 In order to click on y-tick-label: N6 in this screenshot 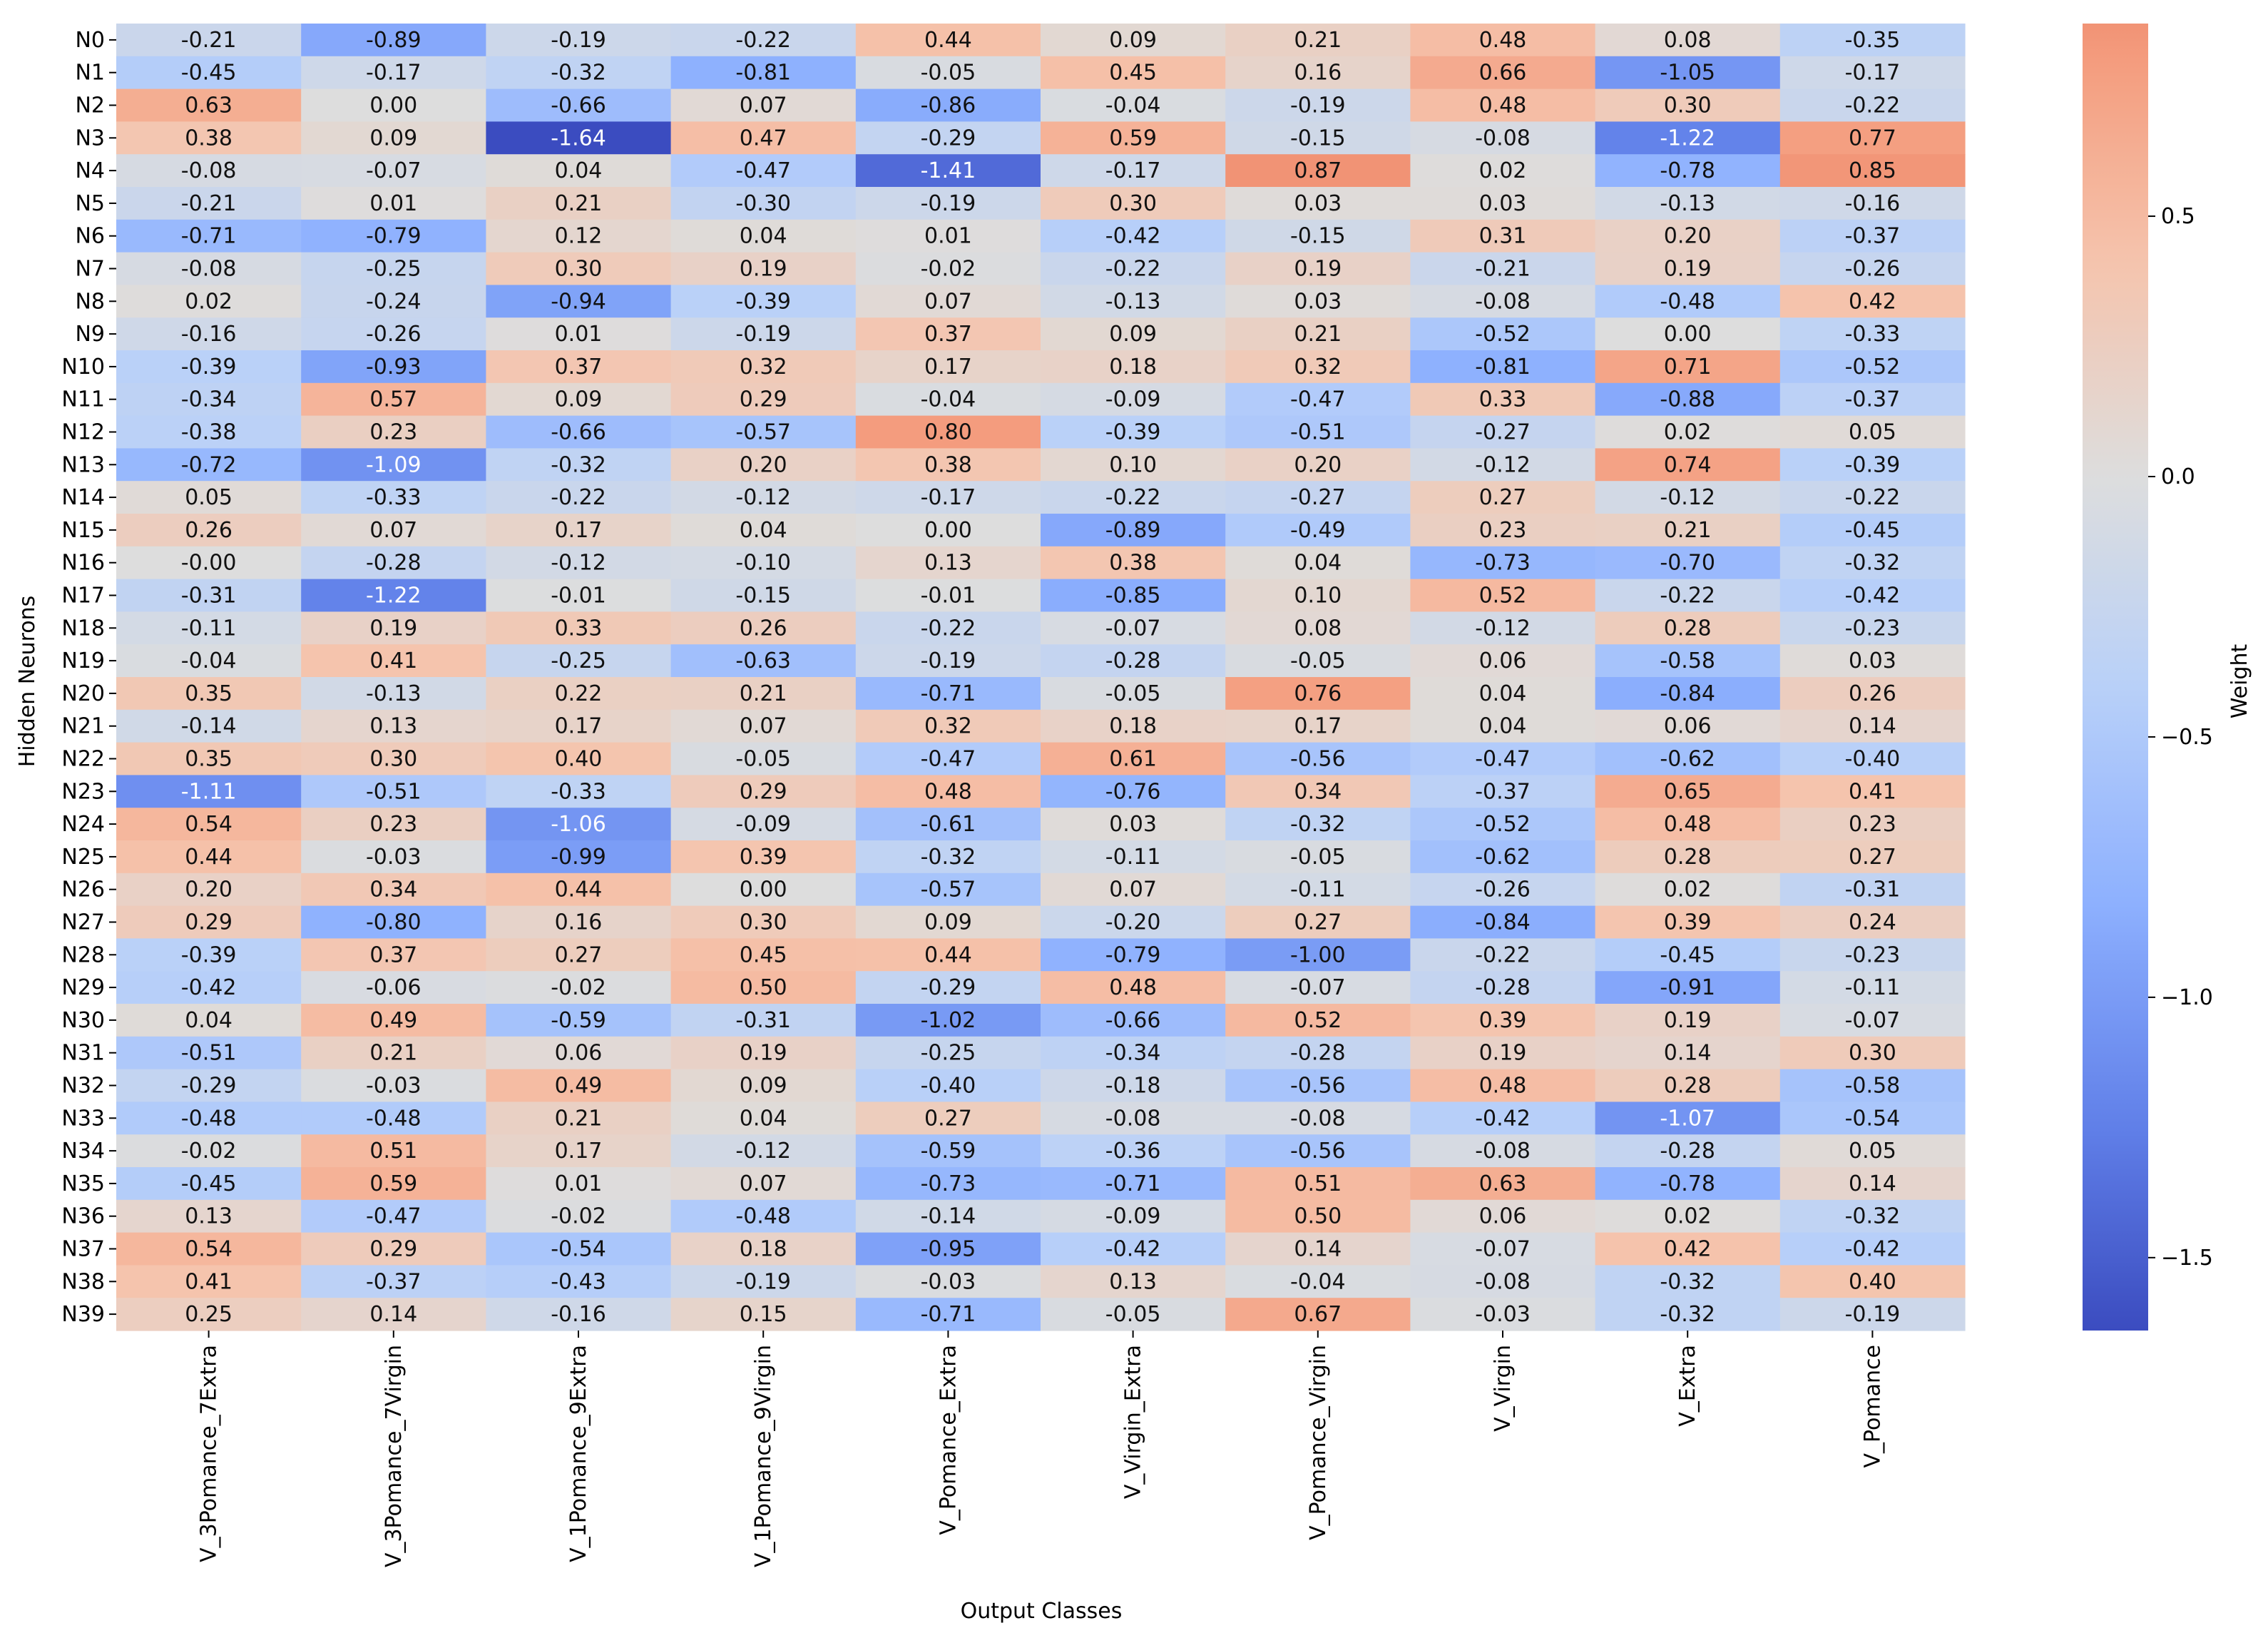, I will do `click(90, 236)`.